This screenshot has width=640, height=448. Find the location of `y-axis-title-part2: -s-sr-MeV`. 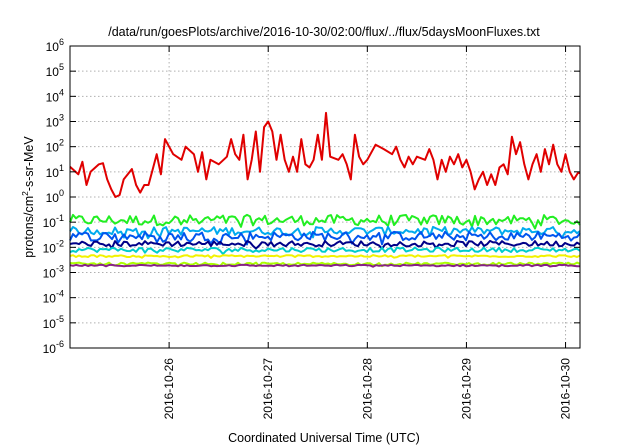

y-axis-title-part2: -s-sr-MeV is located at coordinates (29, 164).